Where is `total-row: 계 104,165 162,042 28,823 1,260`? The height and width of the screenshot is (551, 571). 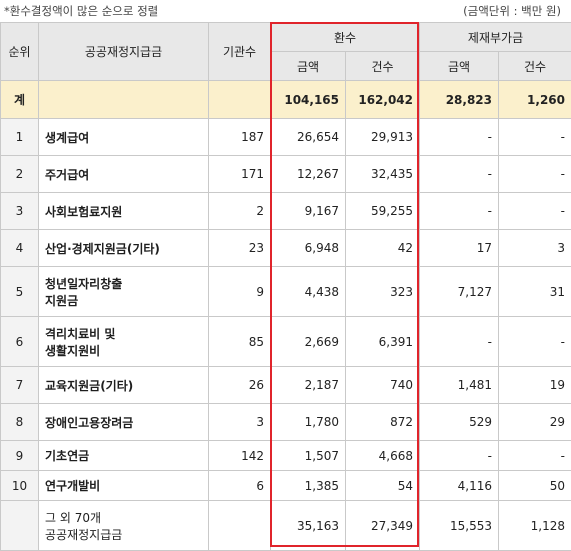 total-row: 계 104,165 162,042 28,823 1,260 is located at coordinates (286, 100).